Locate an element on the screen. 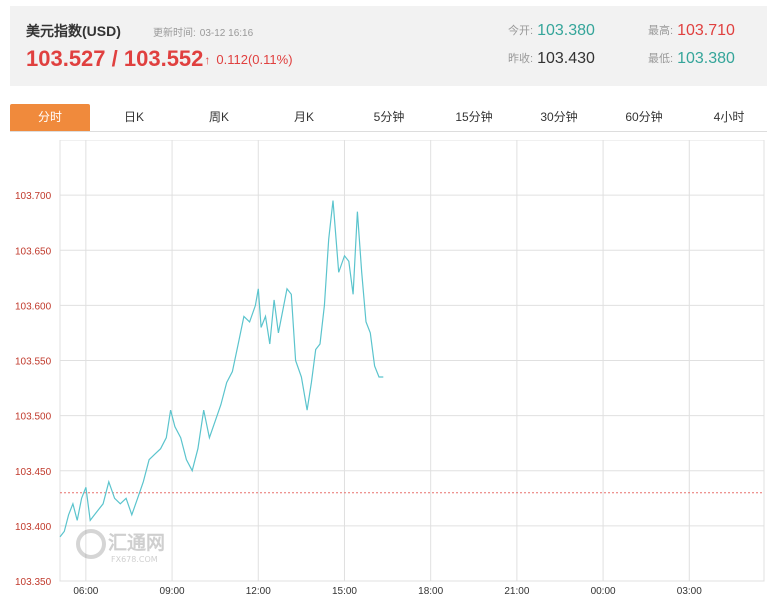 The height and width of the screenshot is (600, 777). stat-prev-value: 103.430 is located at coordinates (566, 58).